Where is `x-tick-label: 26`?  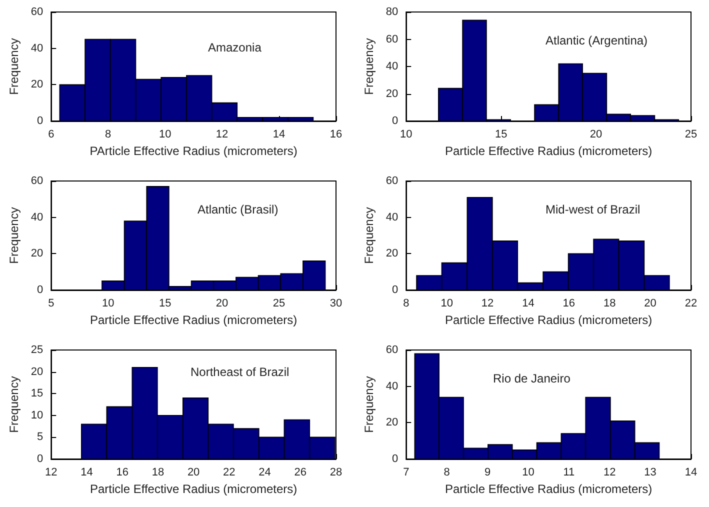
x-tick-label: 26 is located at coordinates (300, 472).